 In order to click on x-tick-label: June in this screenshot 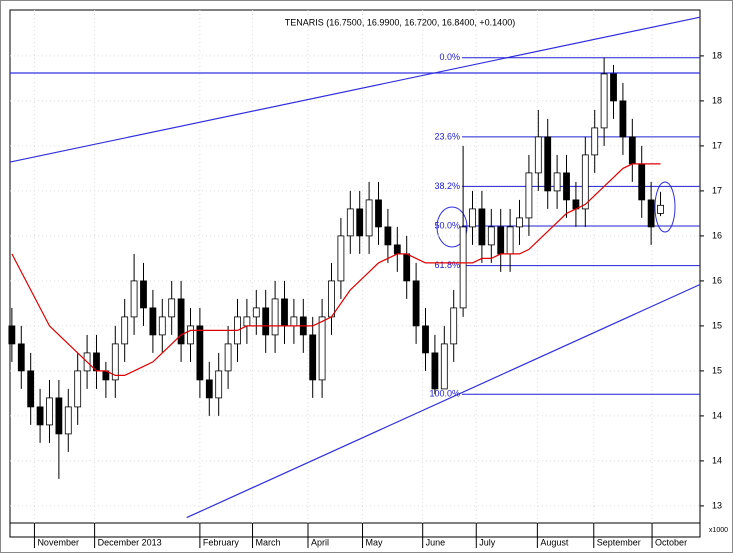, I will do `click(436, 542)`.